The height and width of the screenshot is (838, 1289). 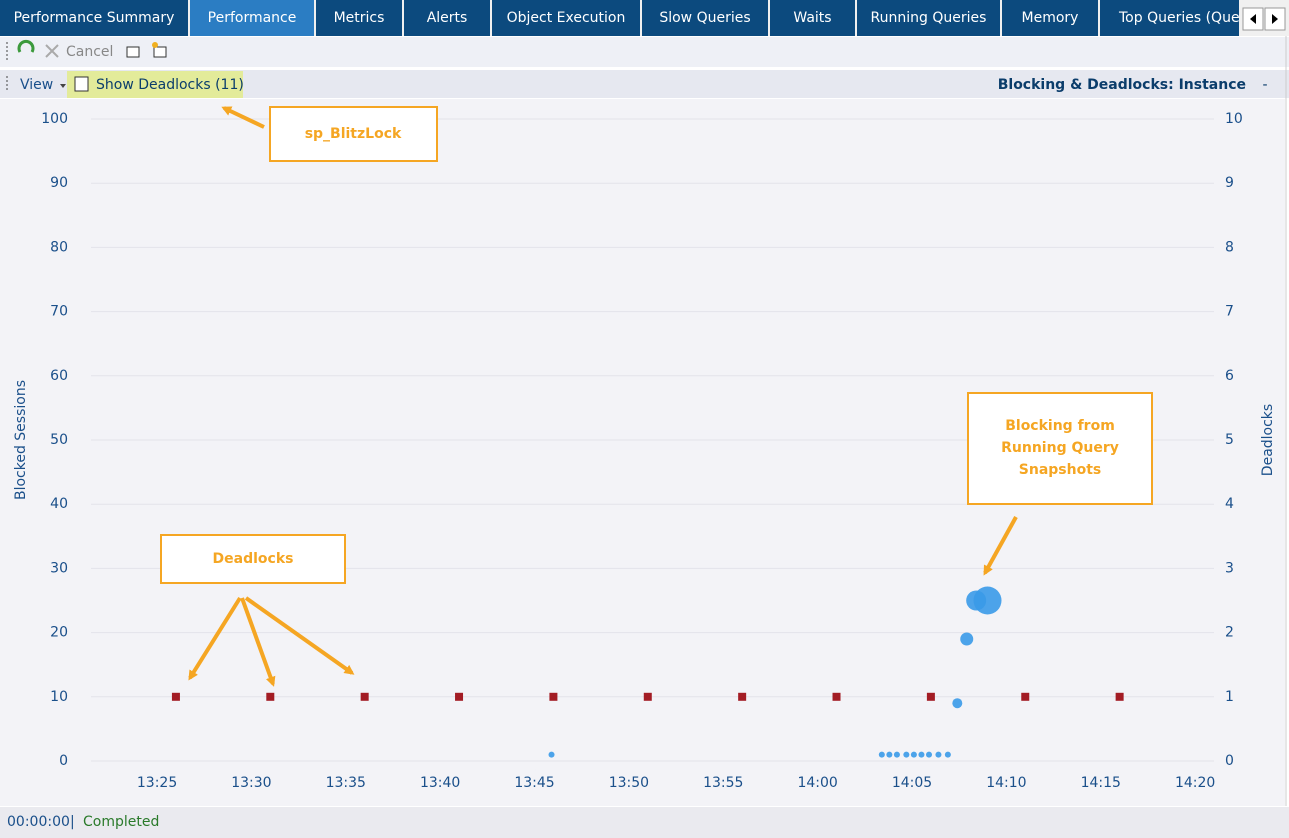 I want to click on x-tick-label: 14:20, so click(x=1195, y=783).